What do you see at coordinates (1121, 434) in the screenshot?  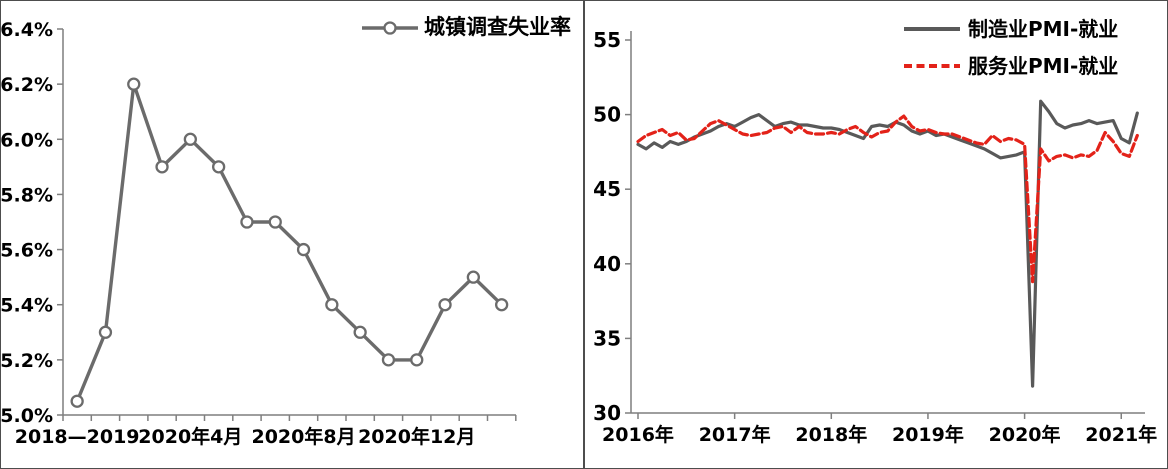 I see `x-axis-tick-label: 2021年` at bounding box center [1121, 434].